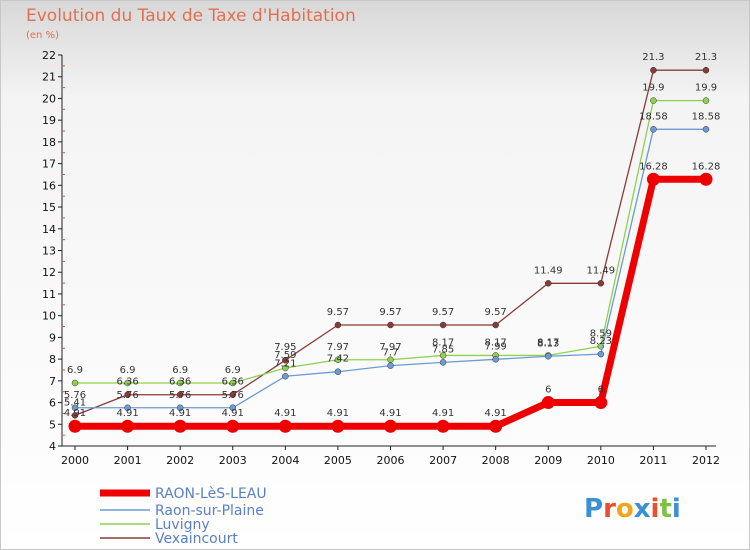  Describe the element at coordinates (391, 460) in the screenshot. I see `x-tick-label: 2006` at that location.